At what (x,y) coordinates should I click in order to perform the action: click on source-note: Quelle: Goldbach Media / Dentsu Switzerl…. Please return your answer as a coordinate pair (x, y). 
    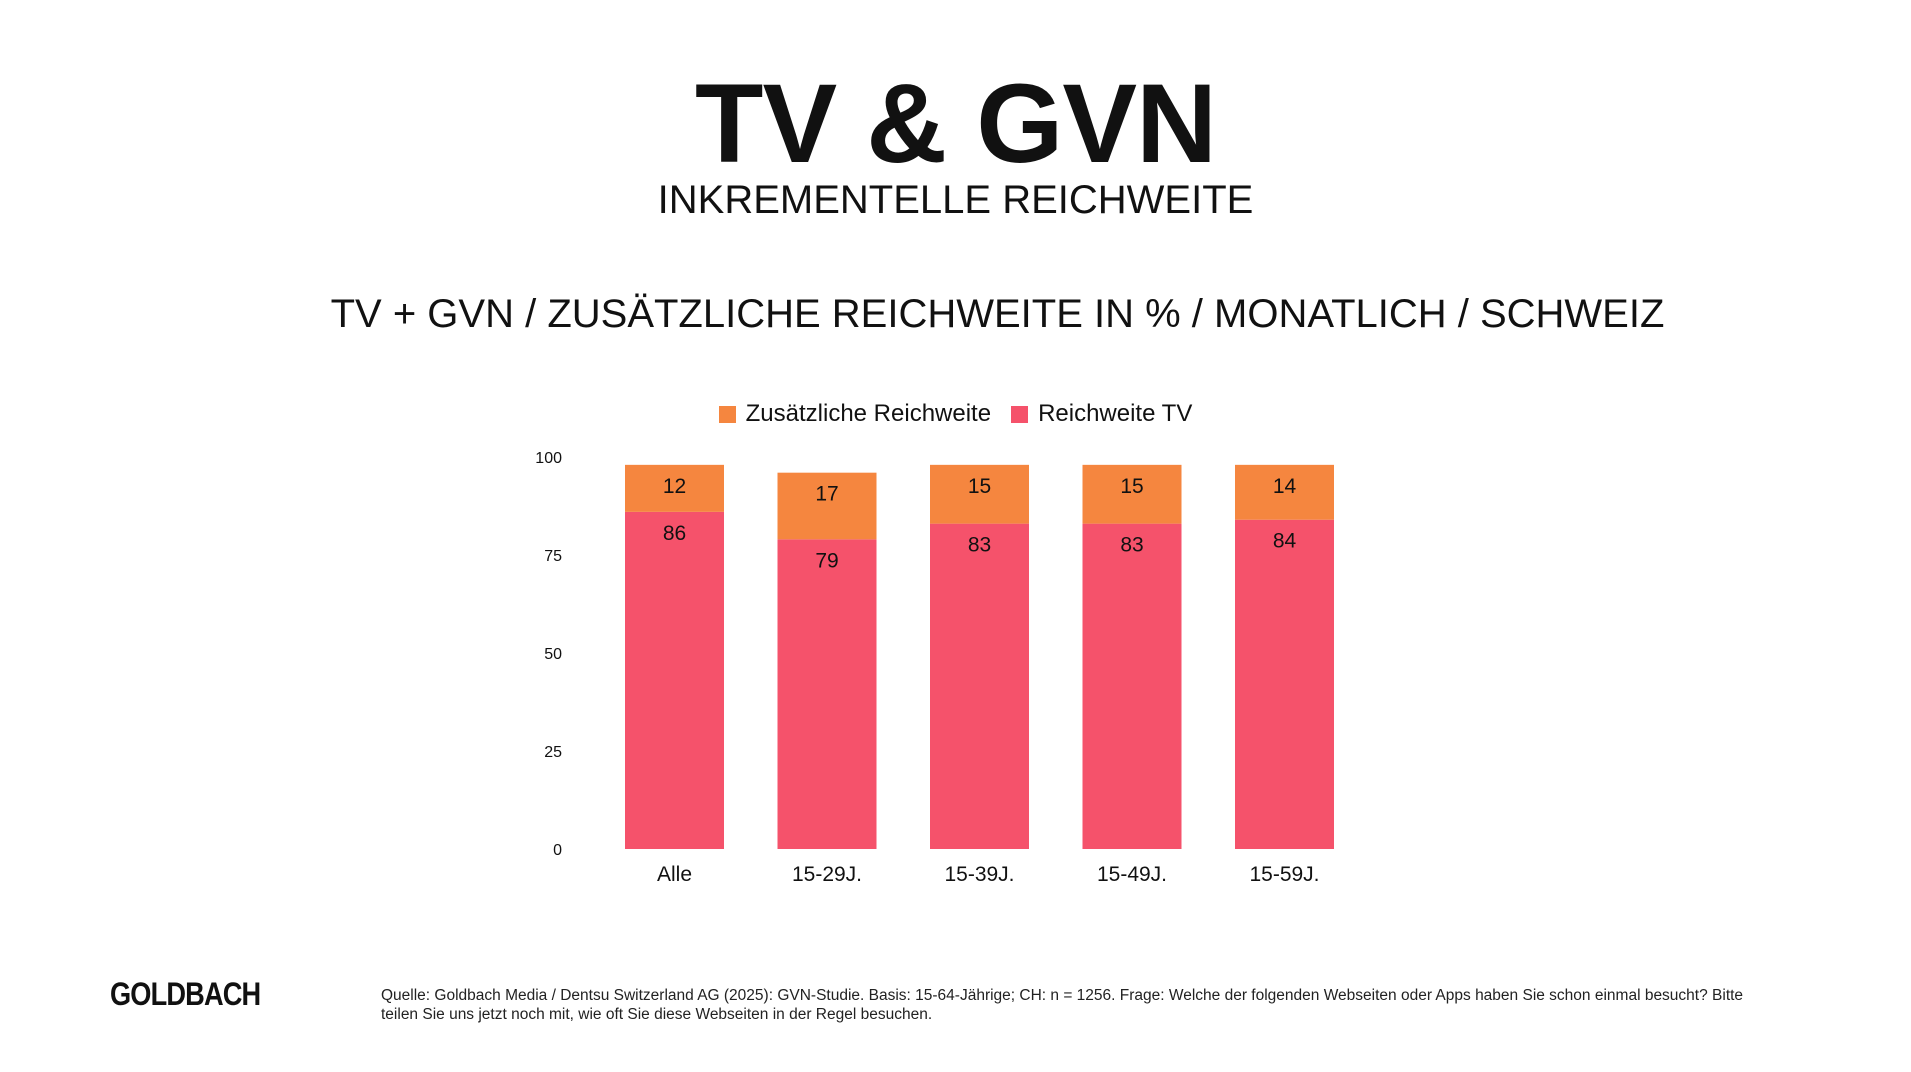
    Looking at the image, I should click on (1062, 1005).